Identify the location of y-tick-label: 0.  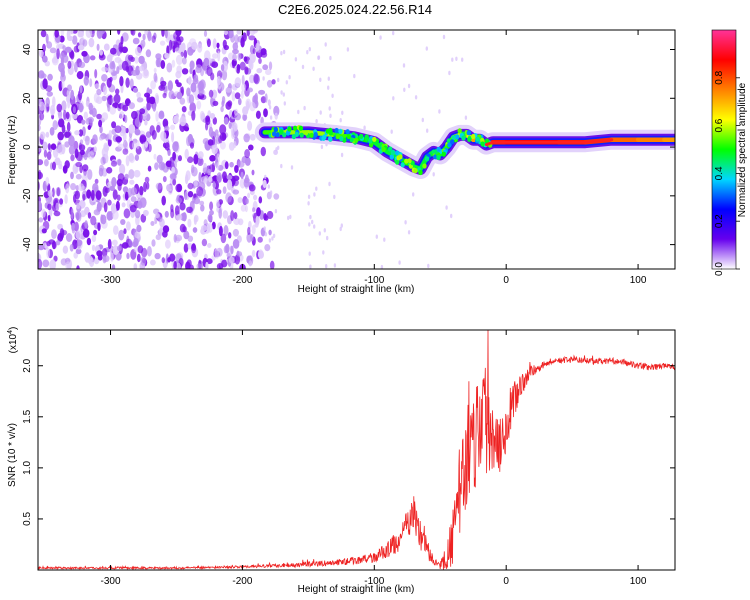
(27, 147).